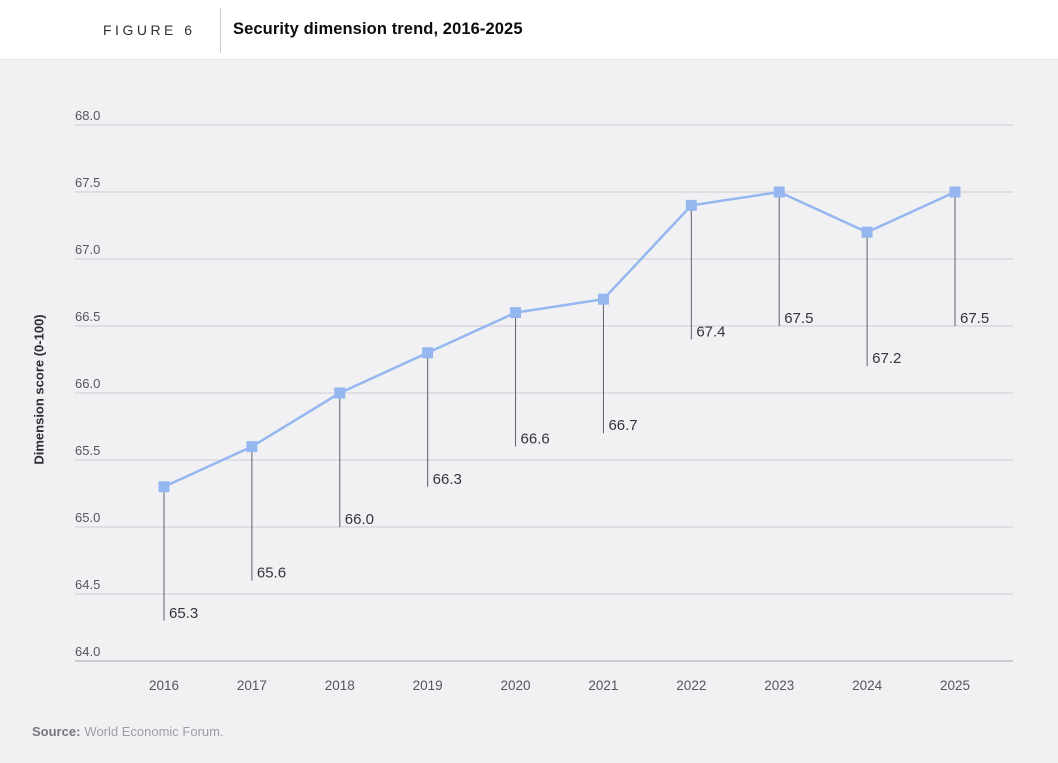  I want to click on point-label: 66.7, so click(622, 425).